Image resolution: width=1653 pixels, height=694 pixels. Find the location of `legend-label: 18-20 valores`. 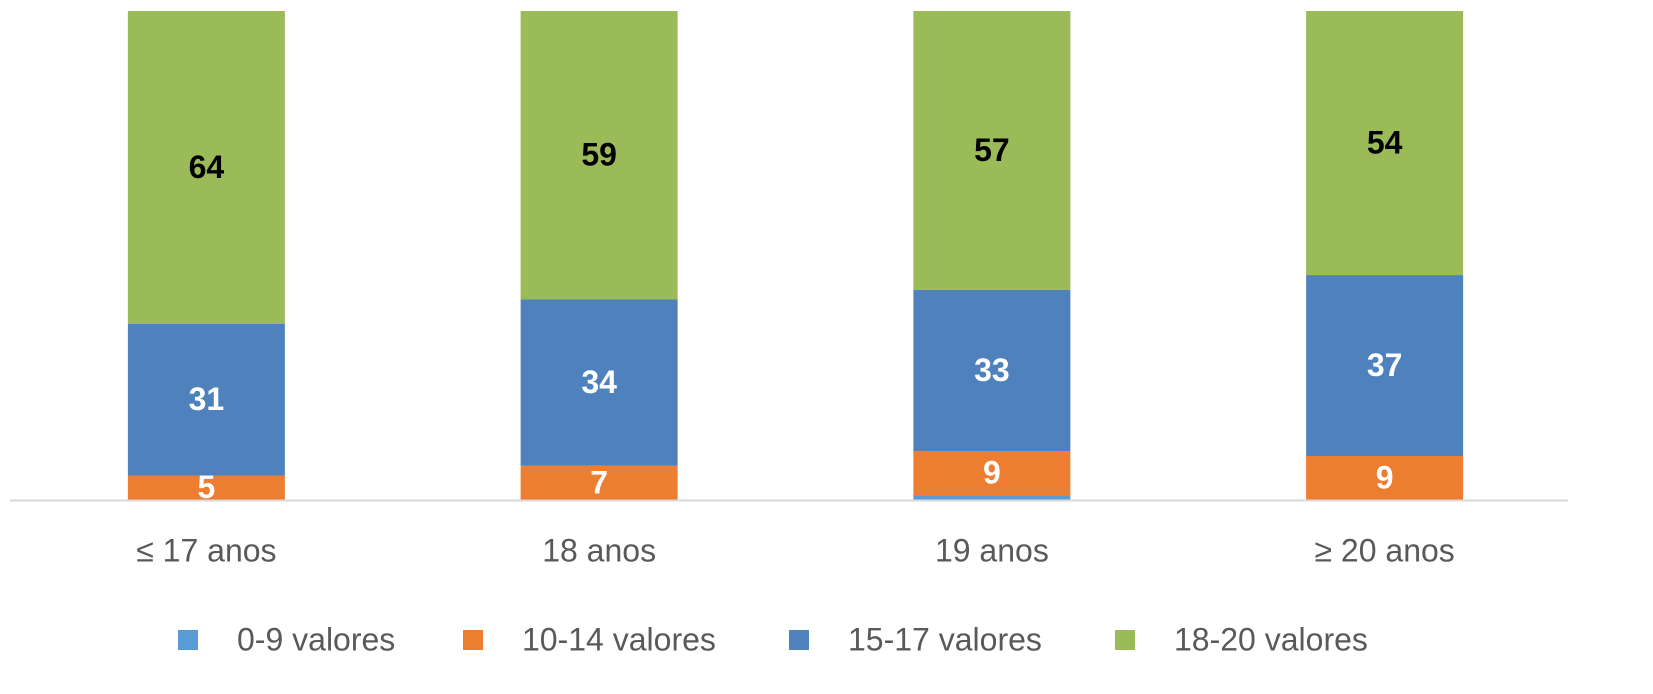

legend-label: 18-20 valores is located at coordinates (1271, 639).